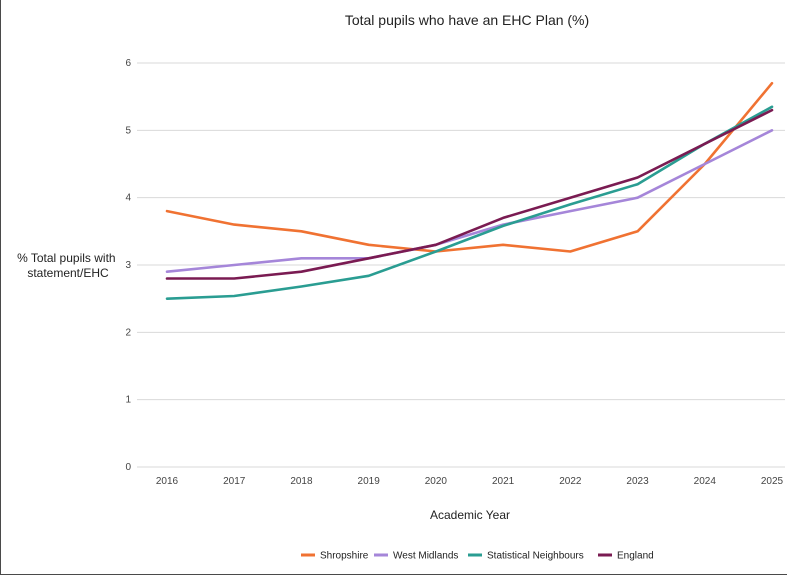 This screenshot has width=789, height=577. What do you see at coordinates (637, 481) in the screenshot?
I see `x-tick-label: 2023` at bounding box center [637, 481].